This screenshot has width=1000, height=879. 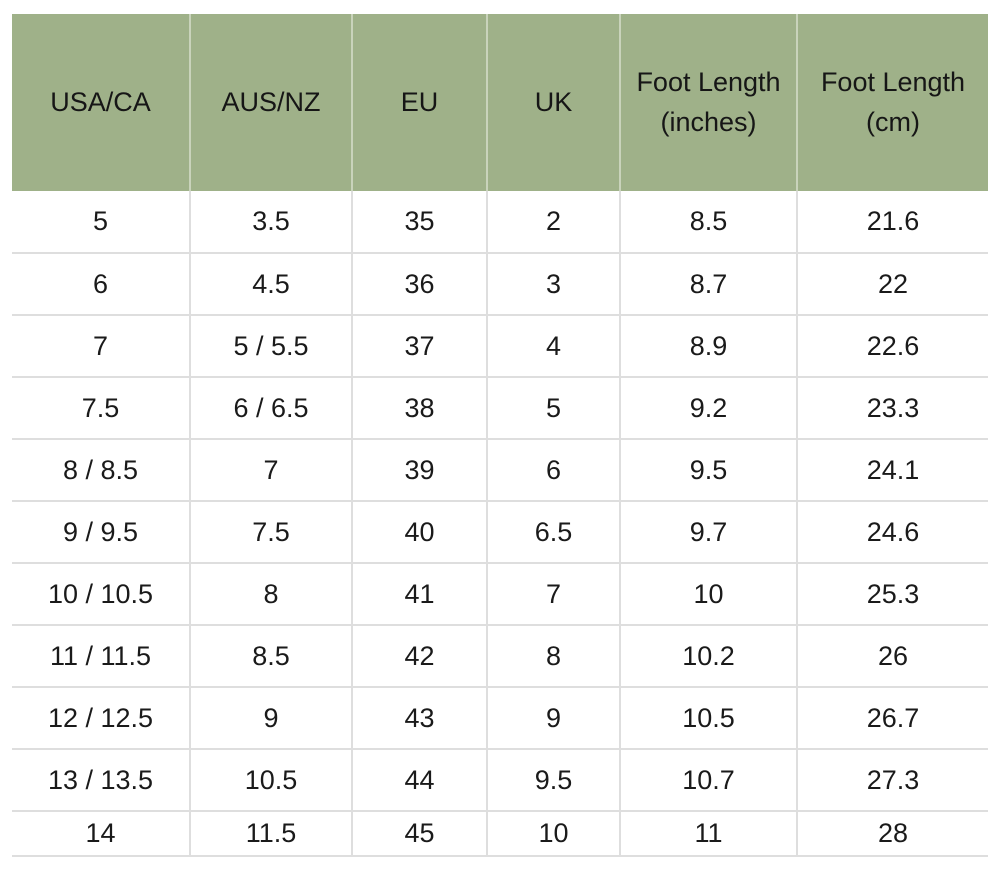 I want to click on table-cell: 8.9, so click(x=708, y=346).